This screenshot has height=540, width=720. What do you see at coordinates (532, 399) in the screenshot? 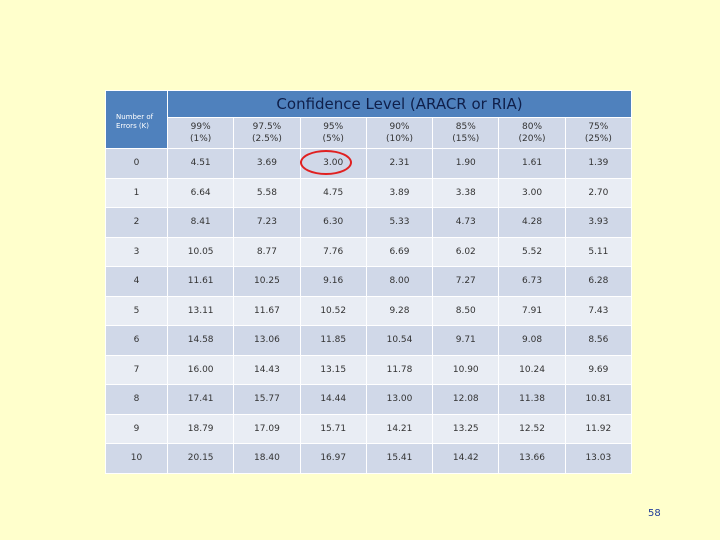
I see `table-cell: 11.38` at bounding box center [532, 399].